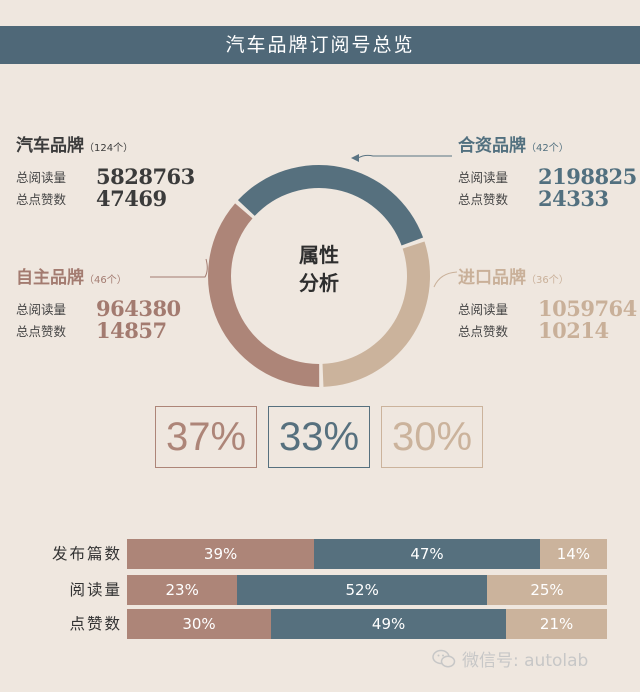 The width and height of the screenshot is (640, 692). I want to click on own-brand-block: 自主品牌（46个） 总阅读量 964380 总点赞数 14857, so click(98, 303).